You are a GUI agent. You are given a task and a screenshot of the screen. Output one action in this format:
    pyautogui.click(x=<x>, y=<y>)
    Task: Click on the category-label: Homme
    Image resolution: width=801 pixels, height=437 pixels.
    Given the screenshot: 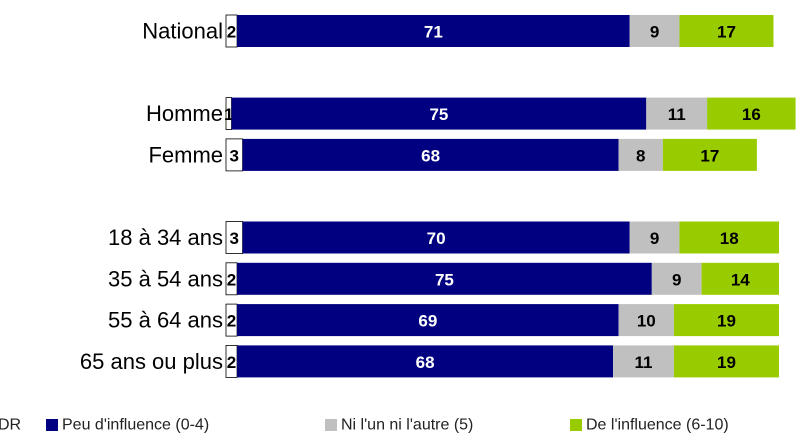 What is the action you would take?
    pyautogui.click(x=184, y=113)
    